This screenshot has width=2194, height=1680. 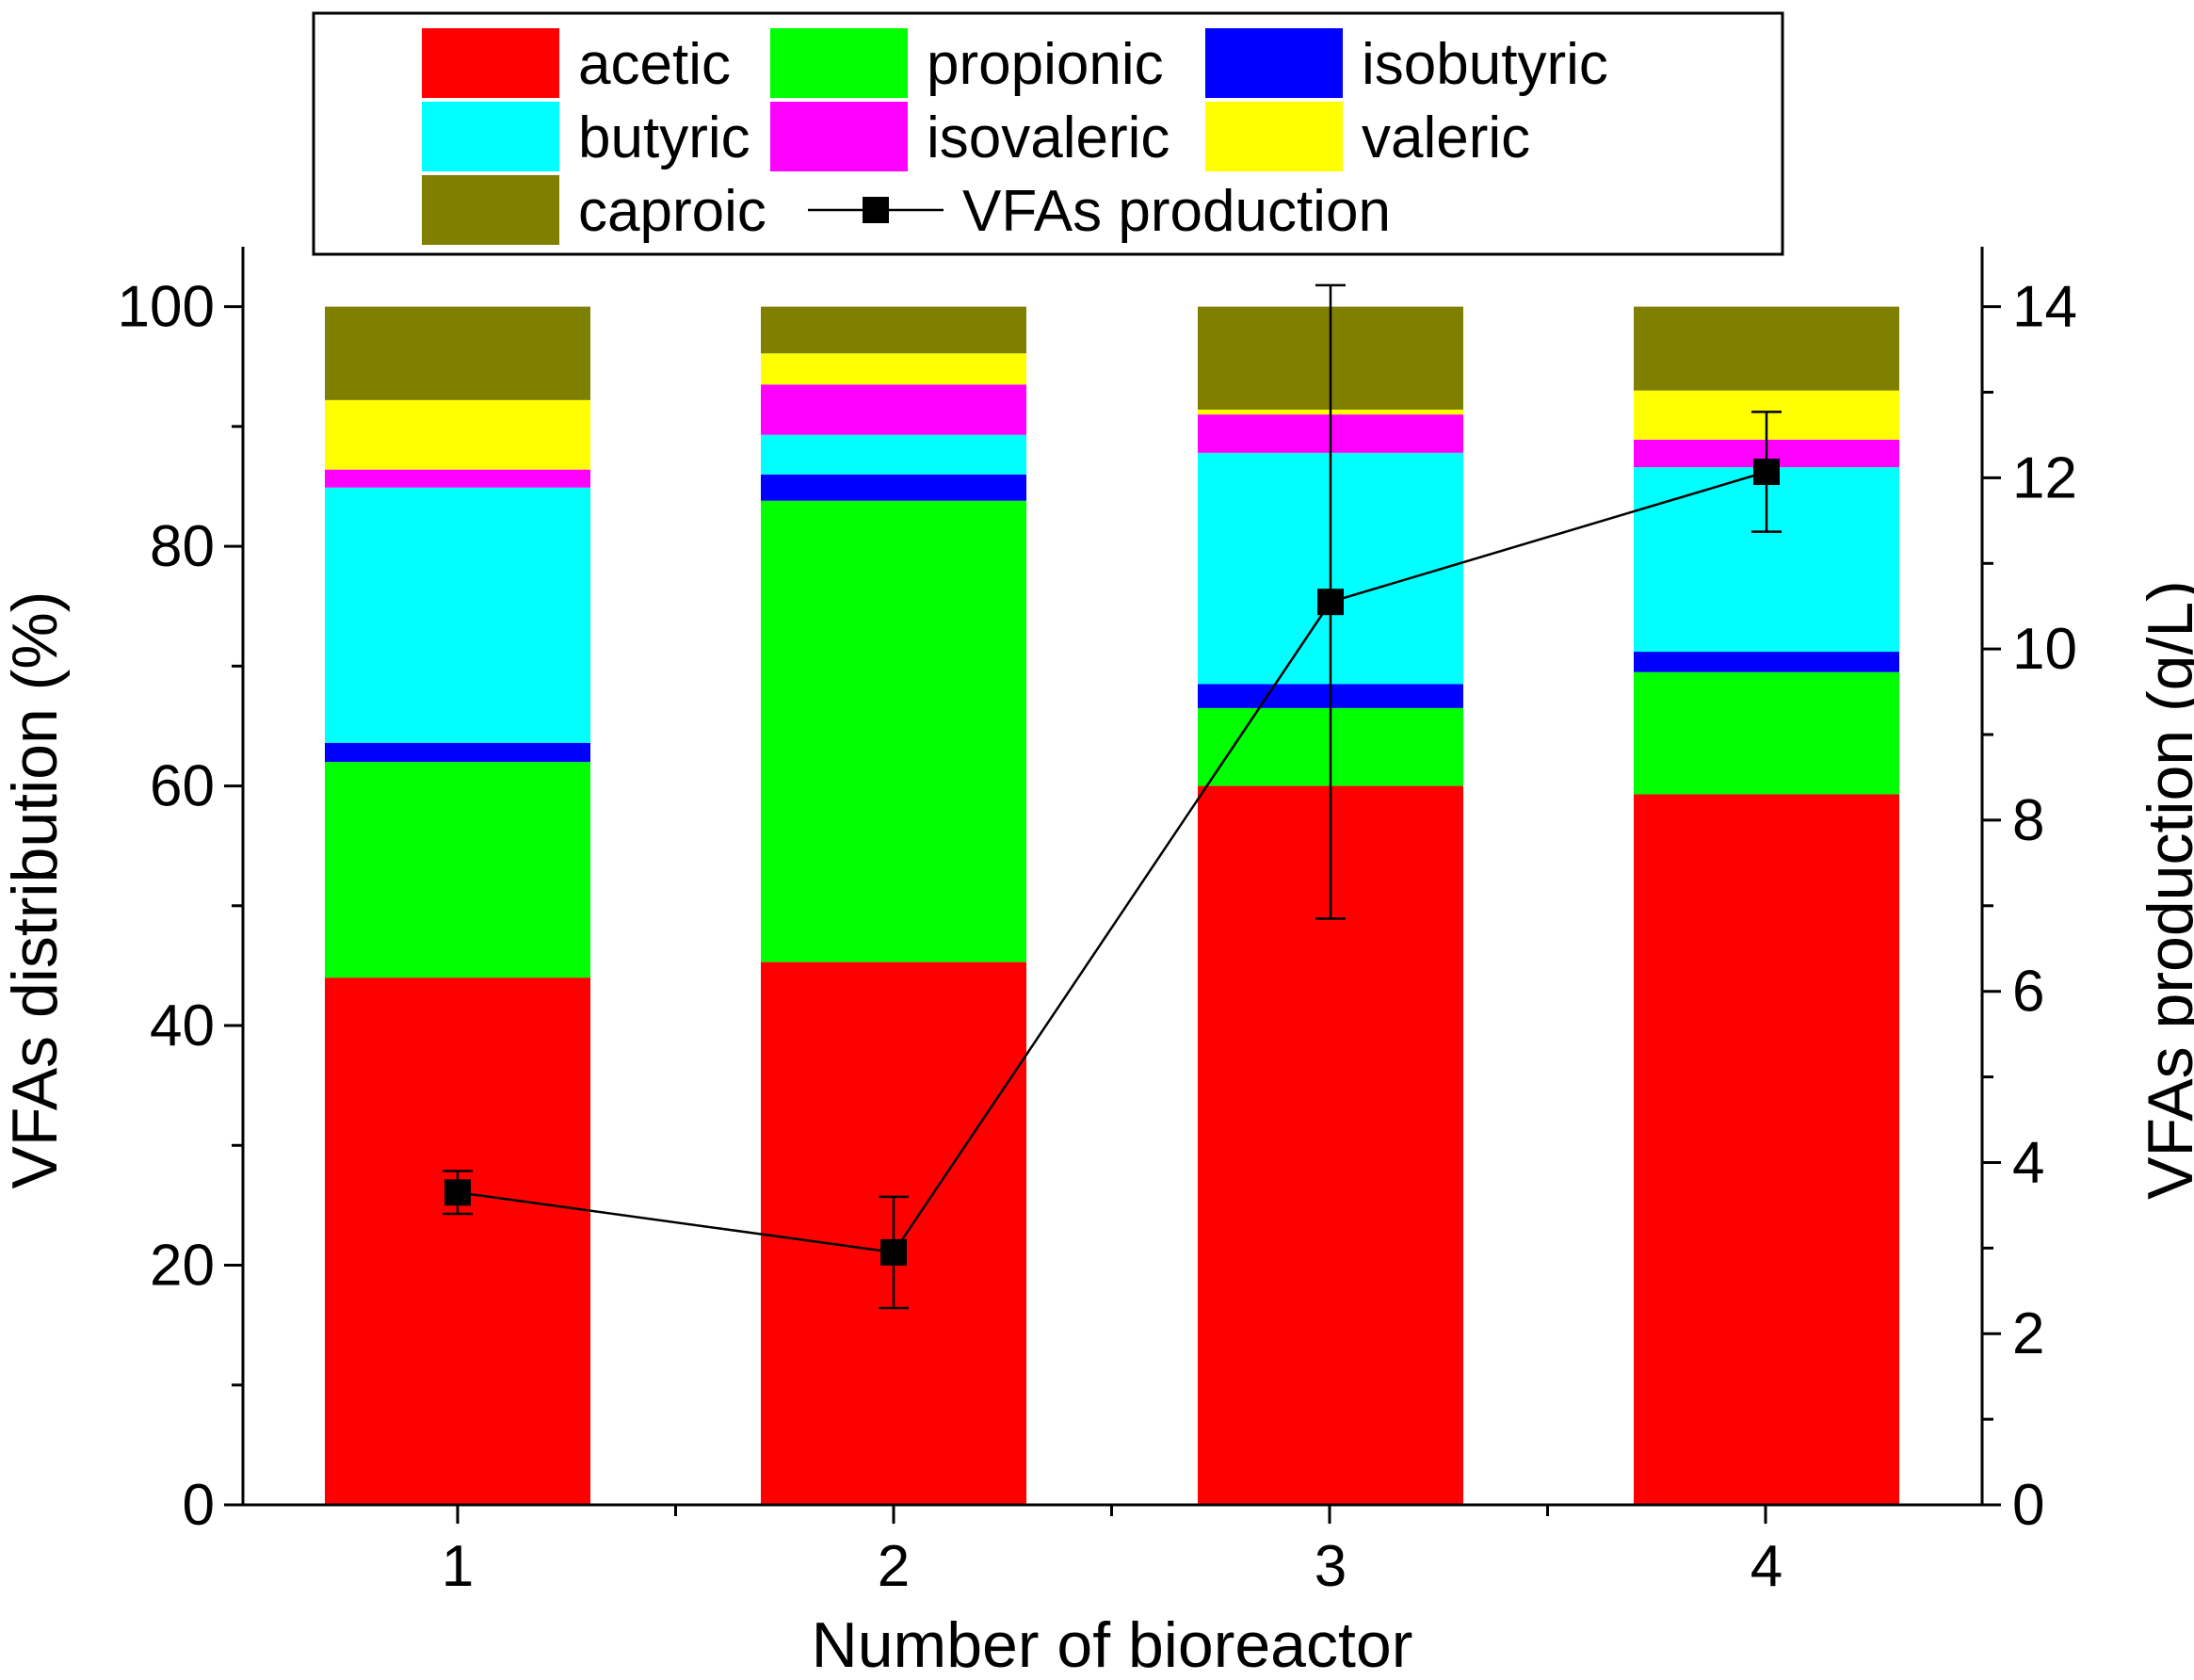 What do you see at coordinates (1446, 137) in the screenshot?
I see `legend-label-valeric: valeric` at bounding box center [1446, 137].